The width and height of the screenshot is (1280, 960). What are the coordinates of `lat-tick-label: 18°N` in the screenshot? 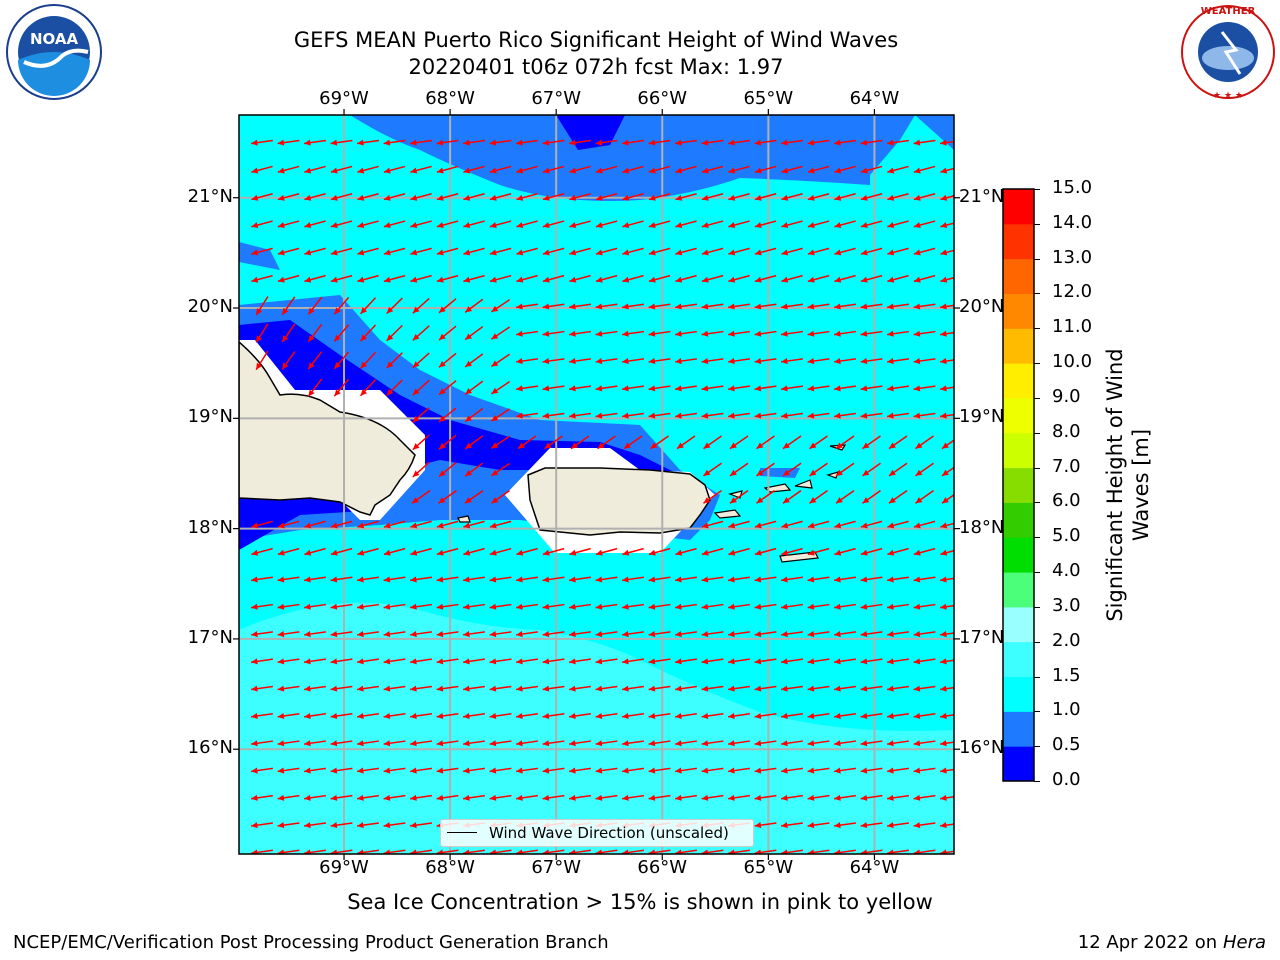 It's located at (210, 527).